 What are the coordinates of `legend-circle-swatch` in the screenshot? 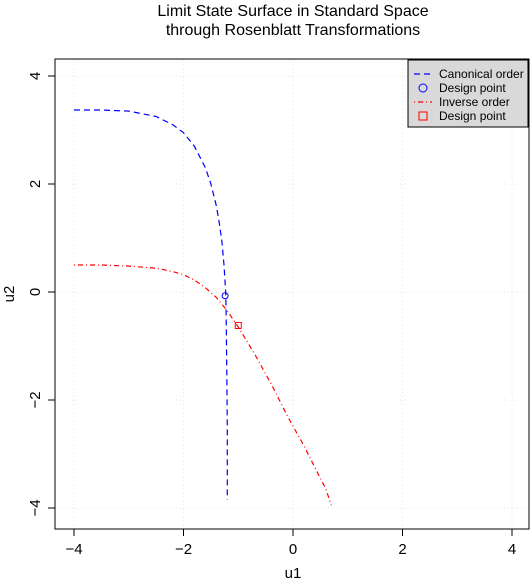 It's located at (423, 88).